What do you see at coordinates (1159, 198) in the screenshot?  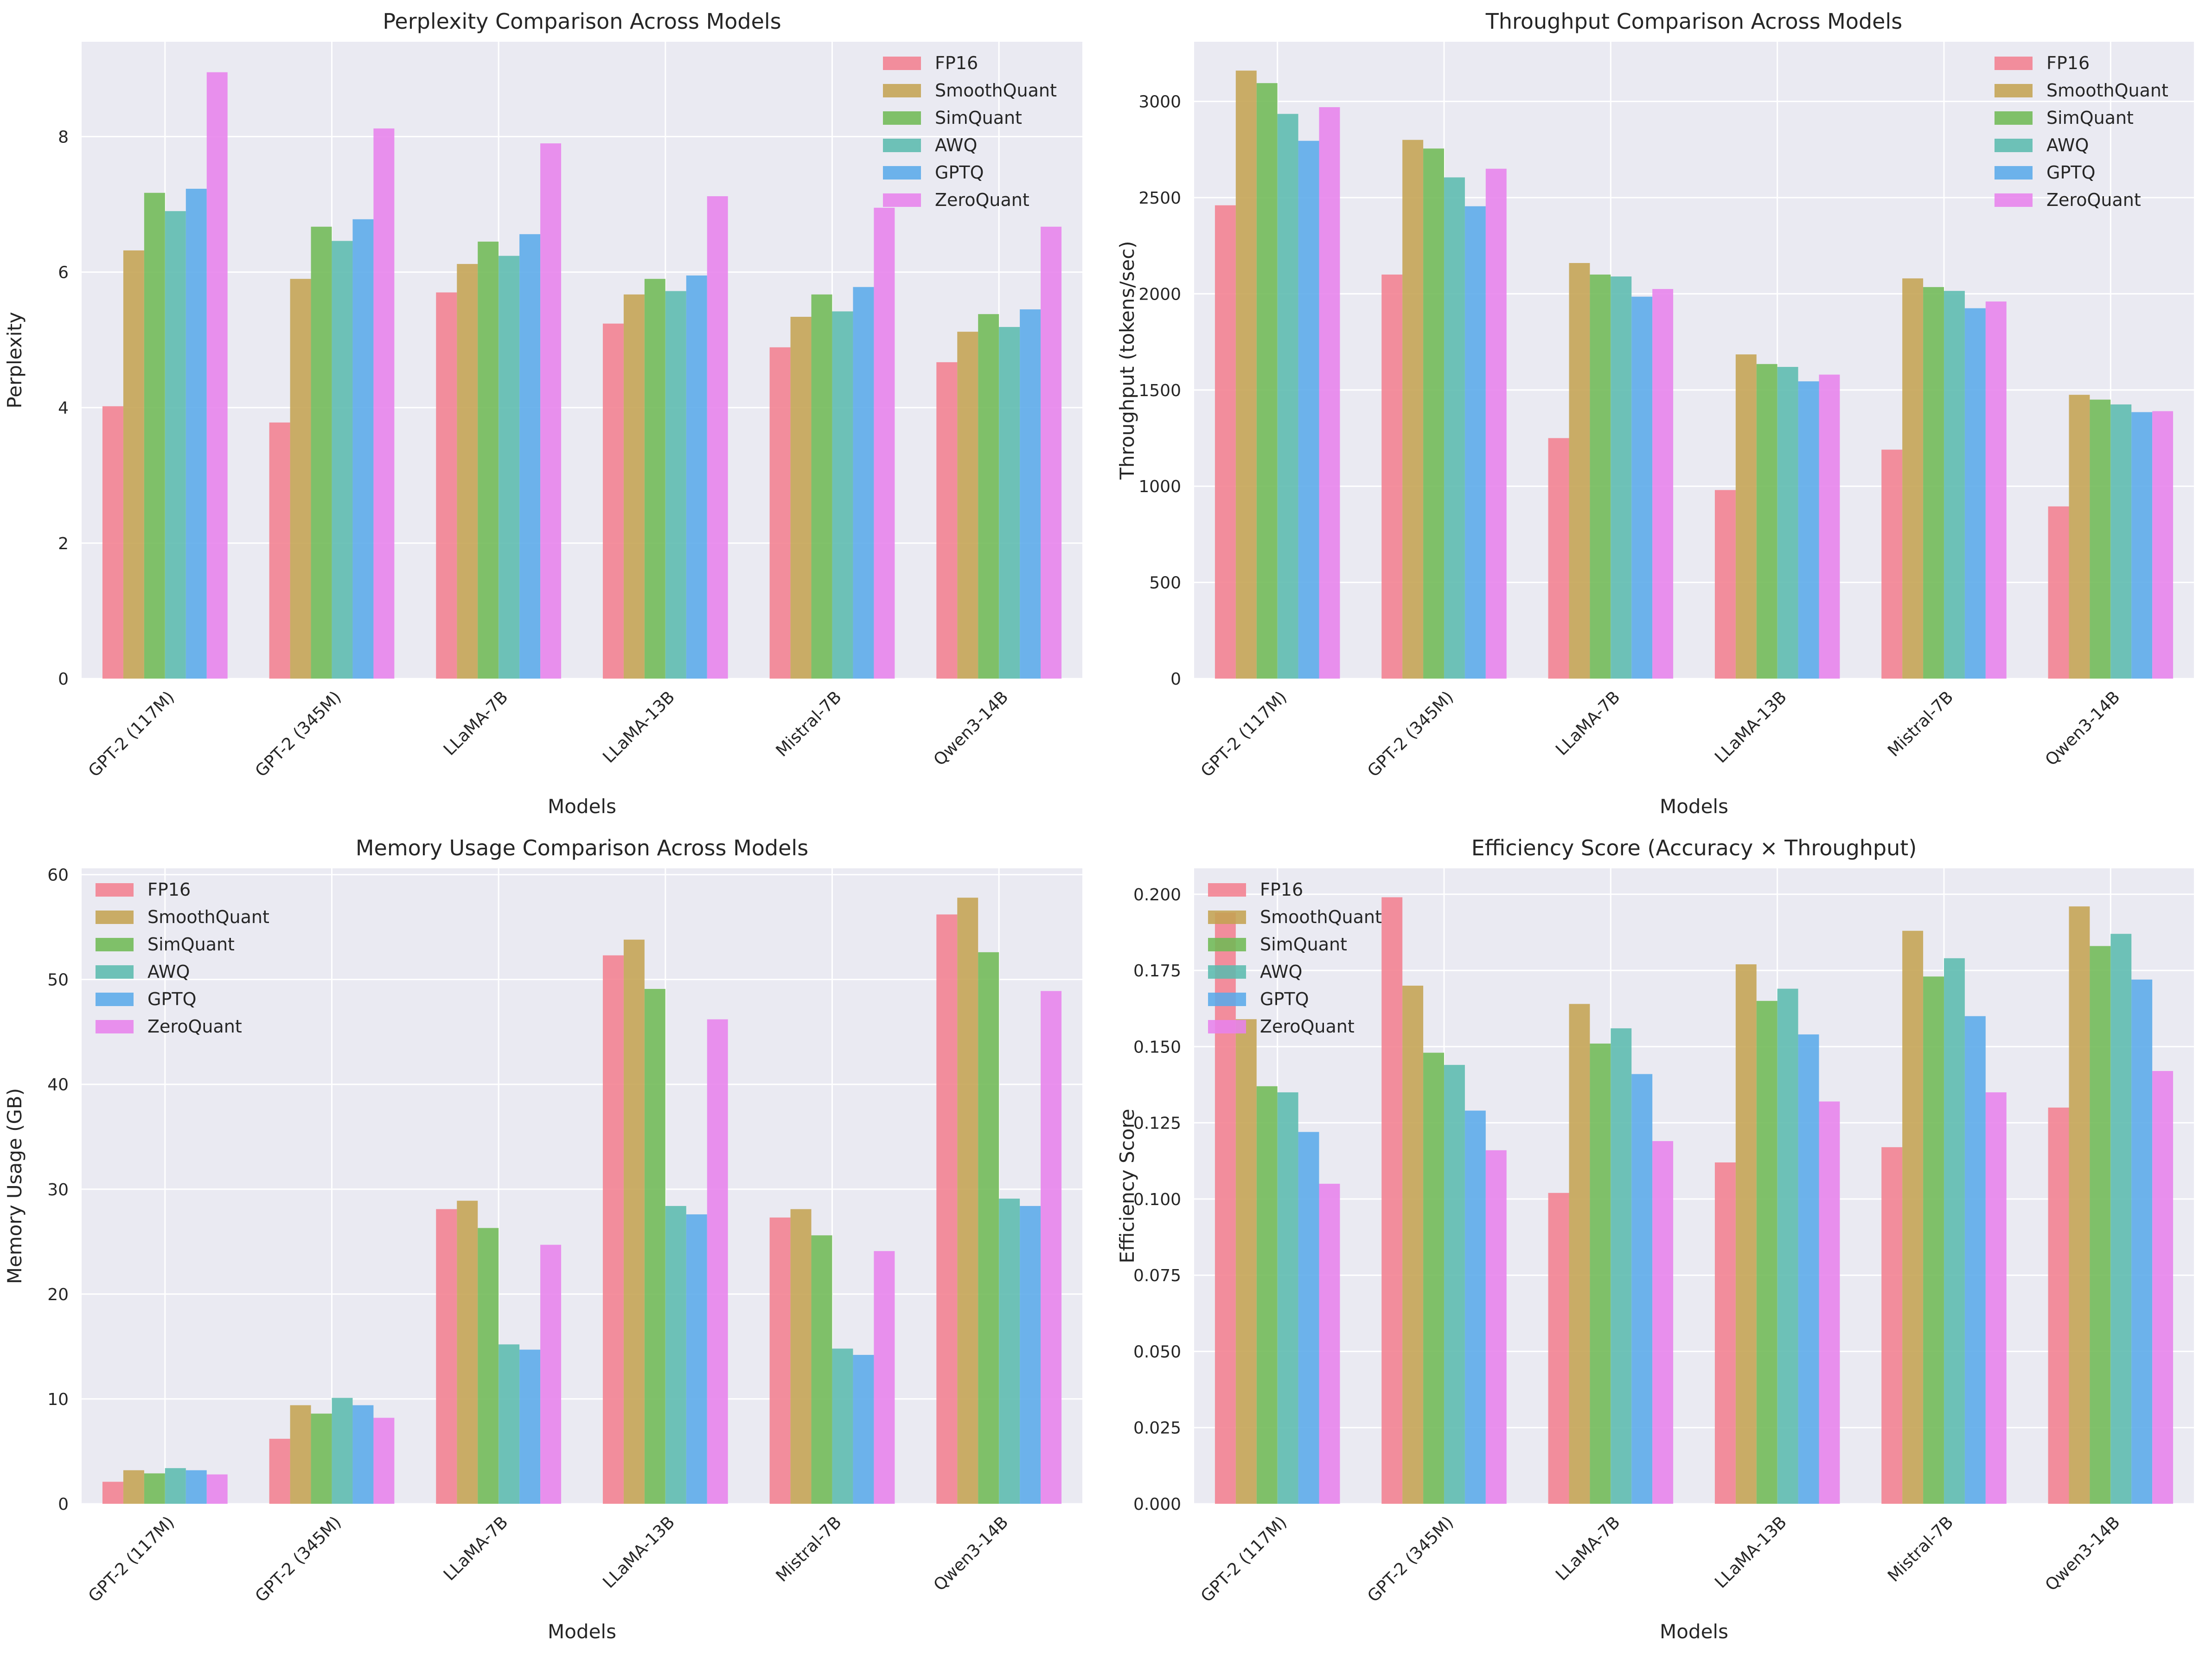 I see `y-tick-label: 2500` at bounding box center [1159, 198].